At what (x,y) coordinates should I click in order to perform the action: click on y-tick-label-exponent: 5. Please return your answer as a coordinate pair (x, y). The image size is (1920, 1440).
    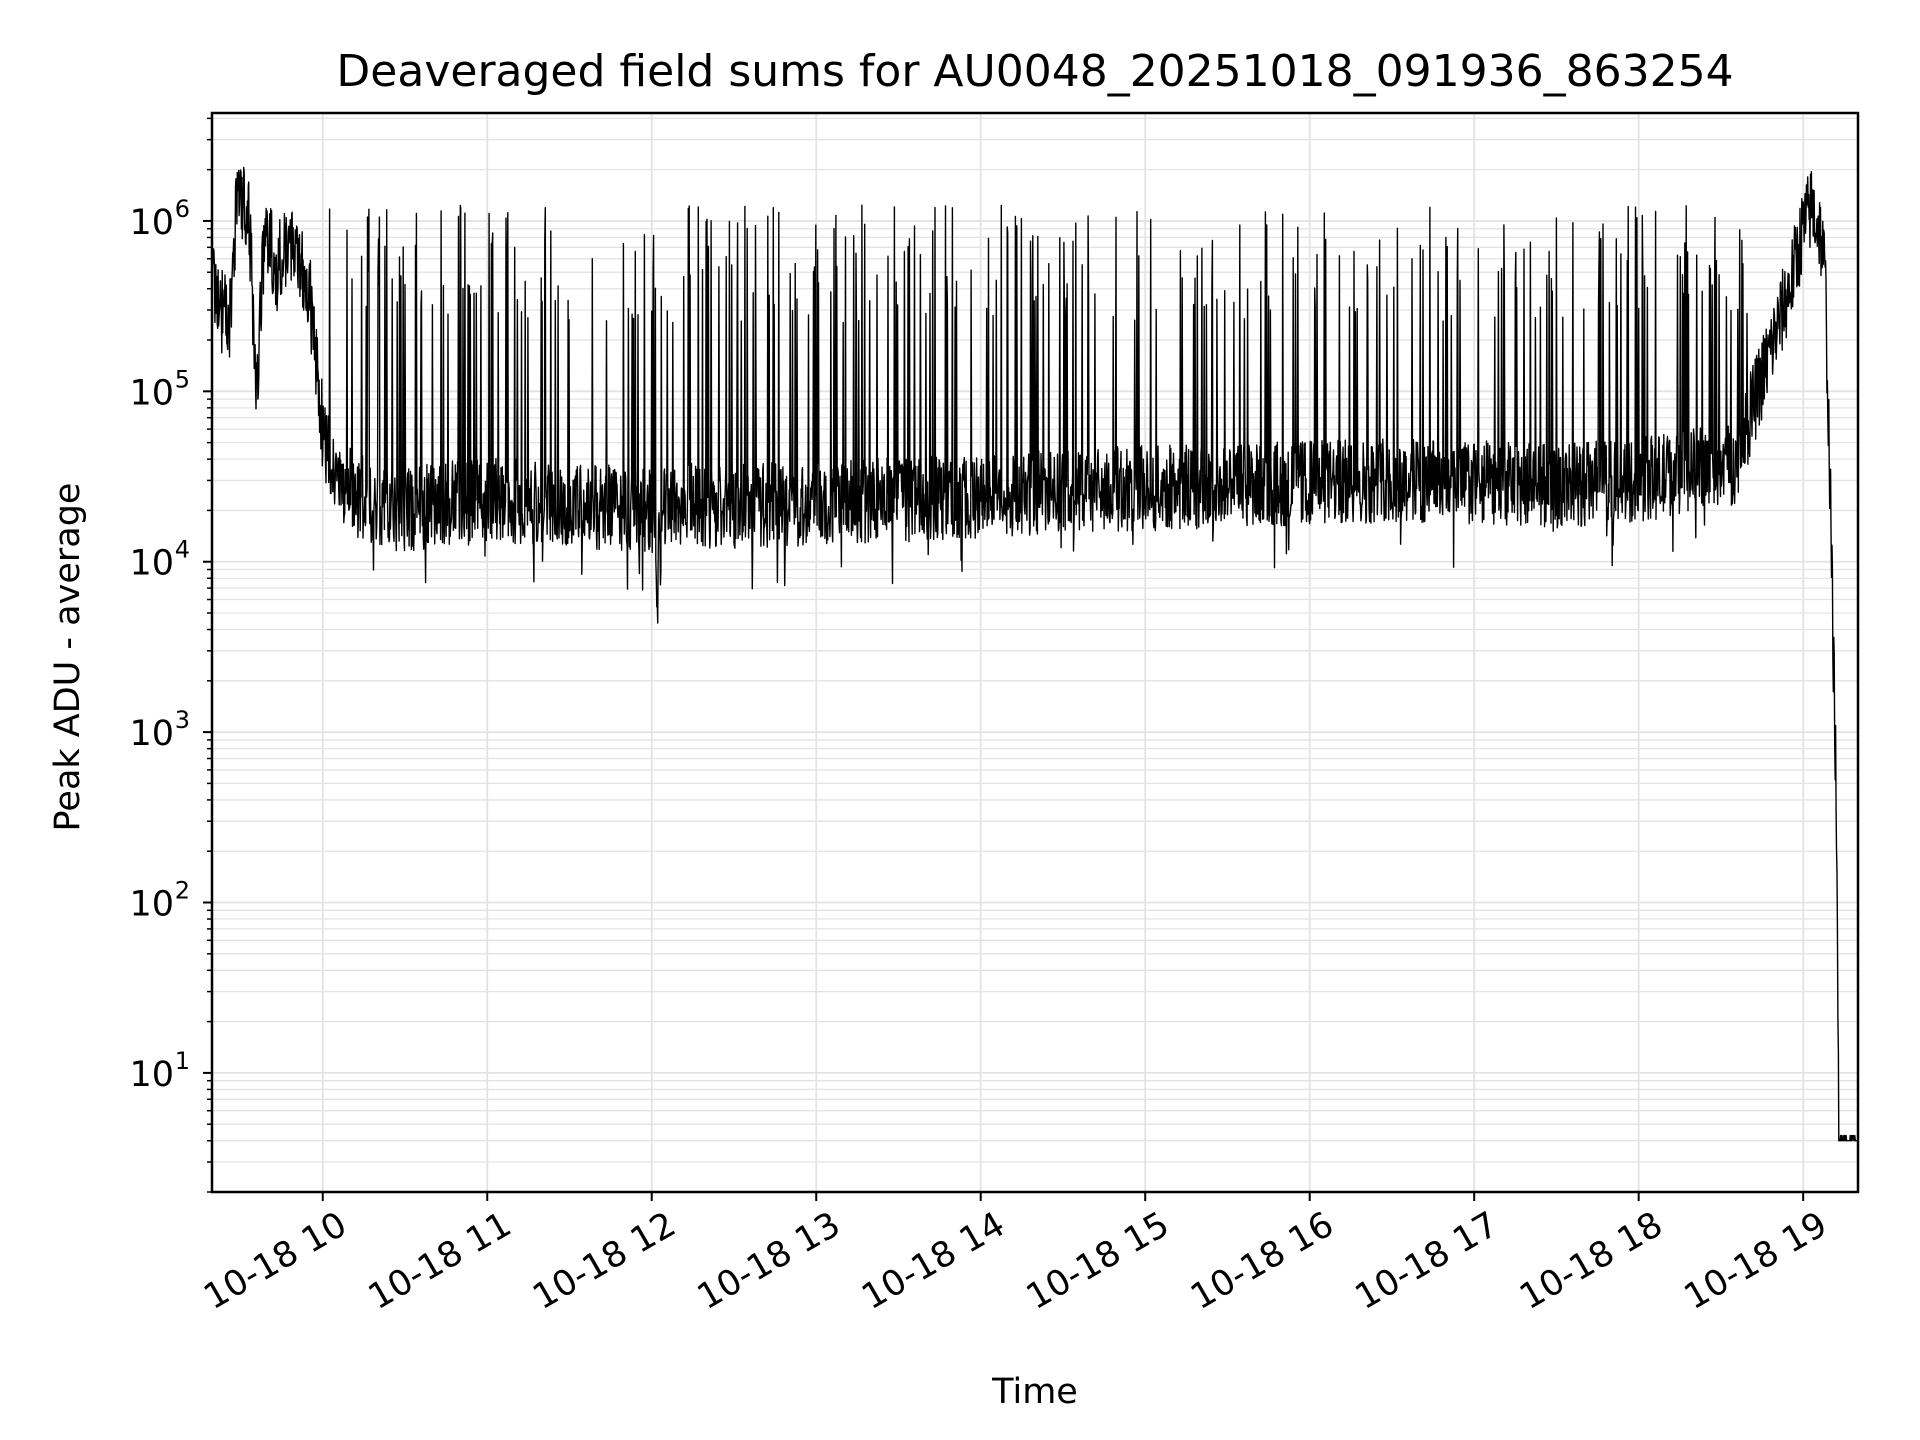
    Looking at the image, I should click on (182, 379).